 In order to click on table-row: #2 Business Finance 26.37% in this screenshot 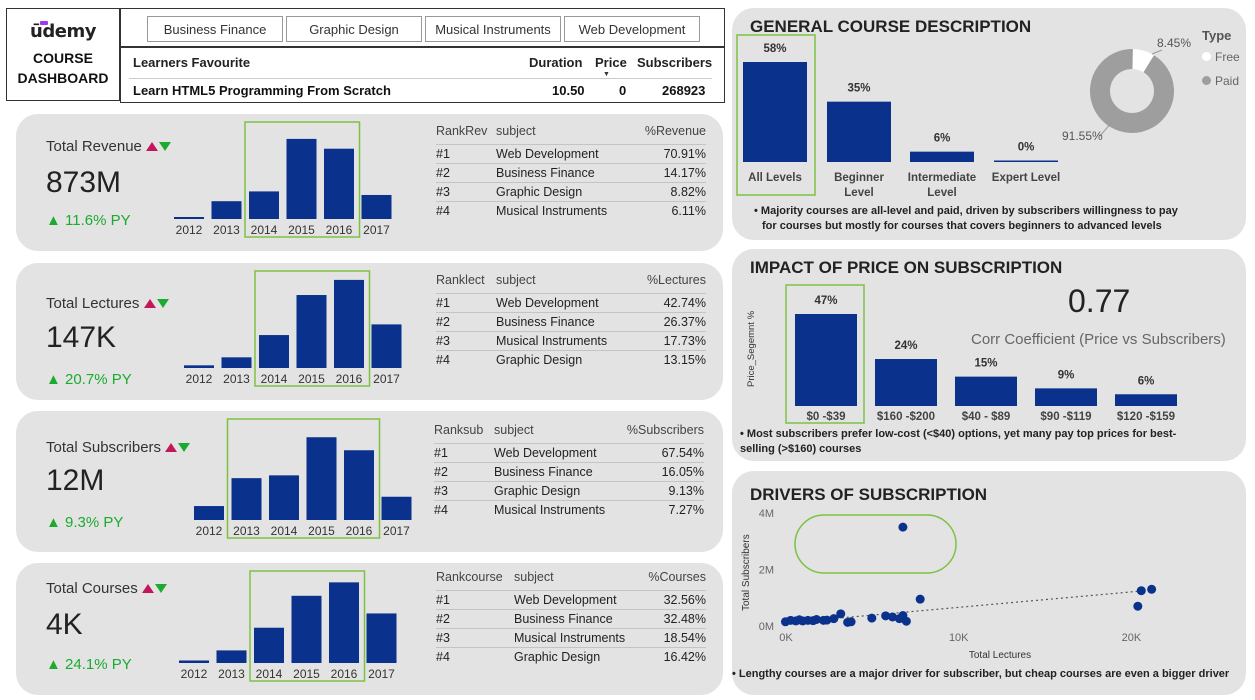, I will do `click(571, 322)`.